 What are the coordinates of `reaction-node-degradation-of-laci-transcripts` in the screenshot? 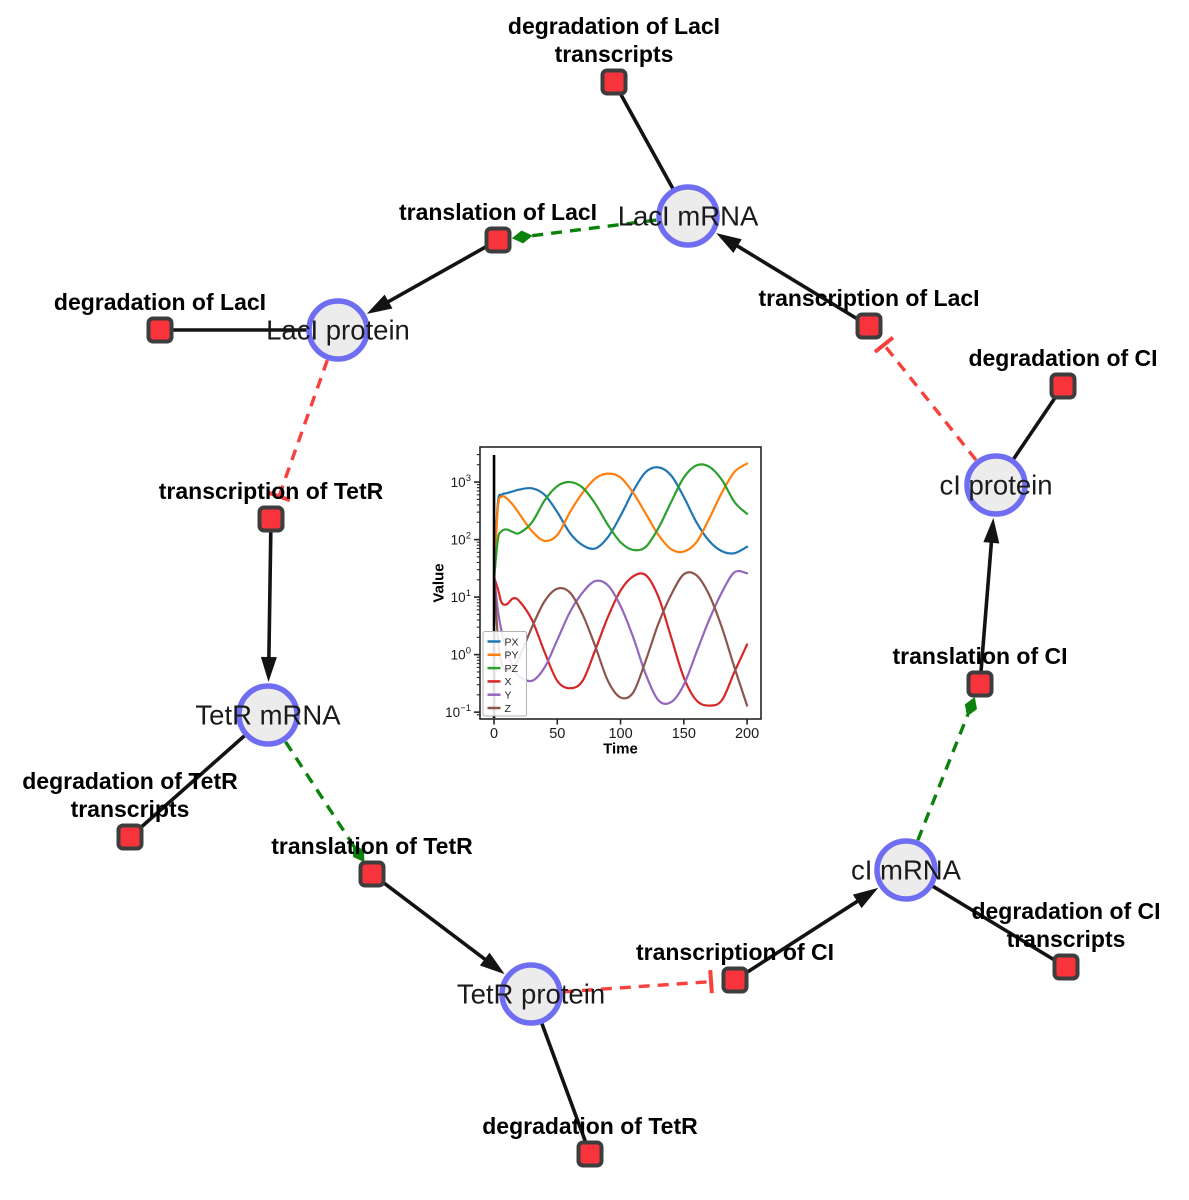 It's located at (614, 82).